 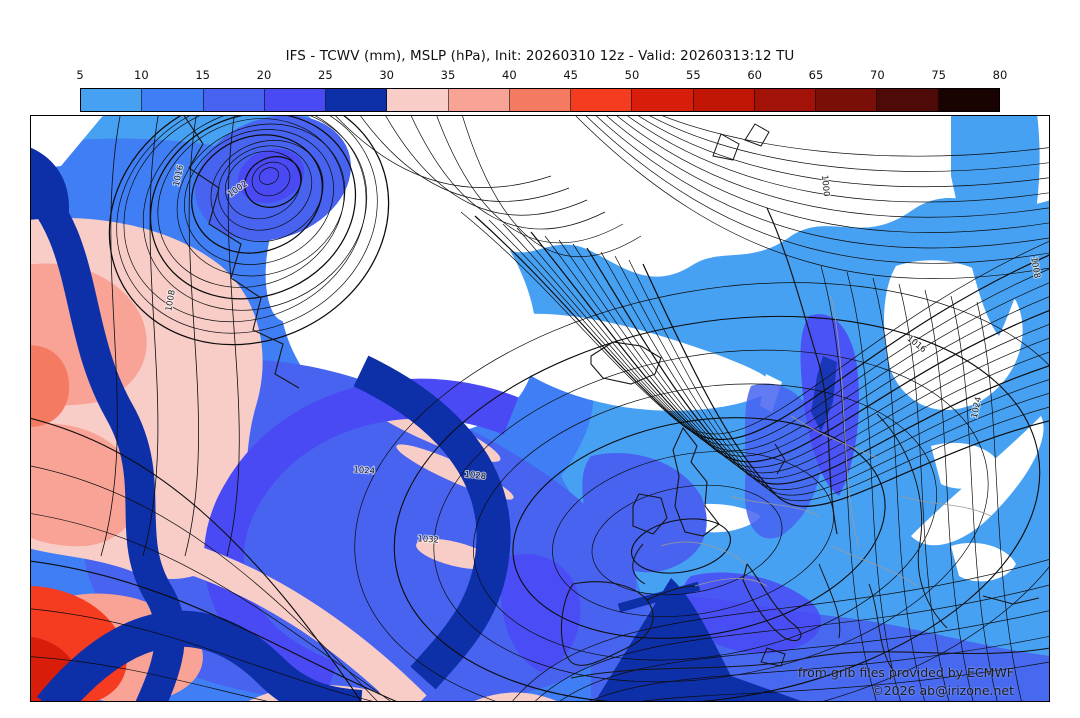 What do you see at coordinates (386, 75) in the screenshot?
I see `colorbar-tick-label: 30` at bounding box center [386, 75].